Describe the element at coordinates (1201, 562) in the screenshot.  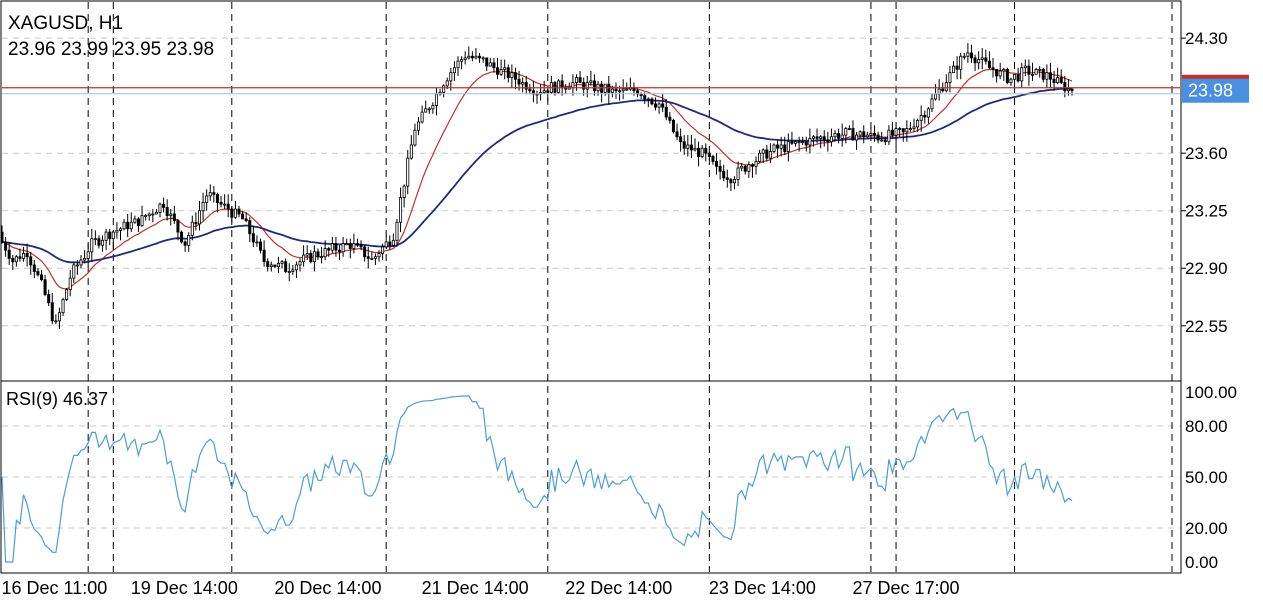
I see `rsi-tick-label: 0.00` at that location.